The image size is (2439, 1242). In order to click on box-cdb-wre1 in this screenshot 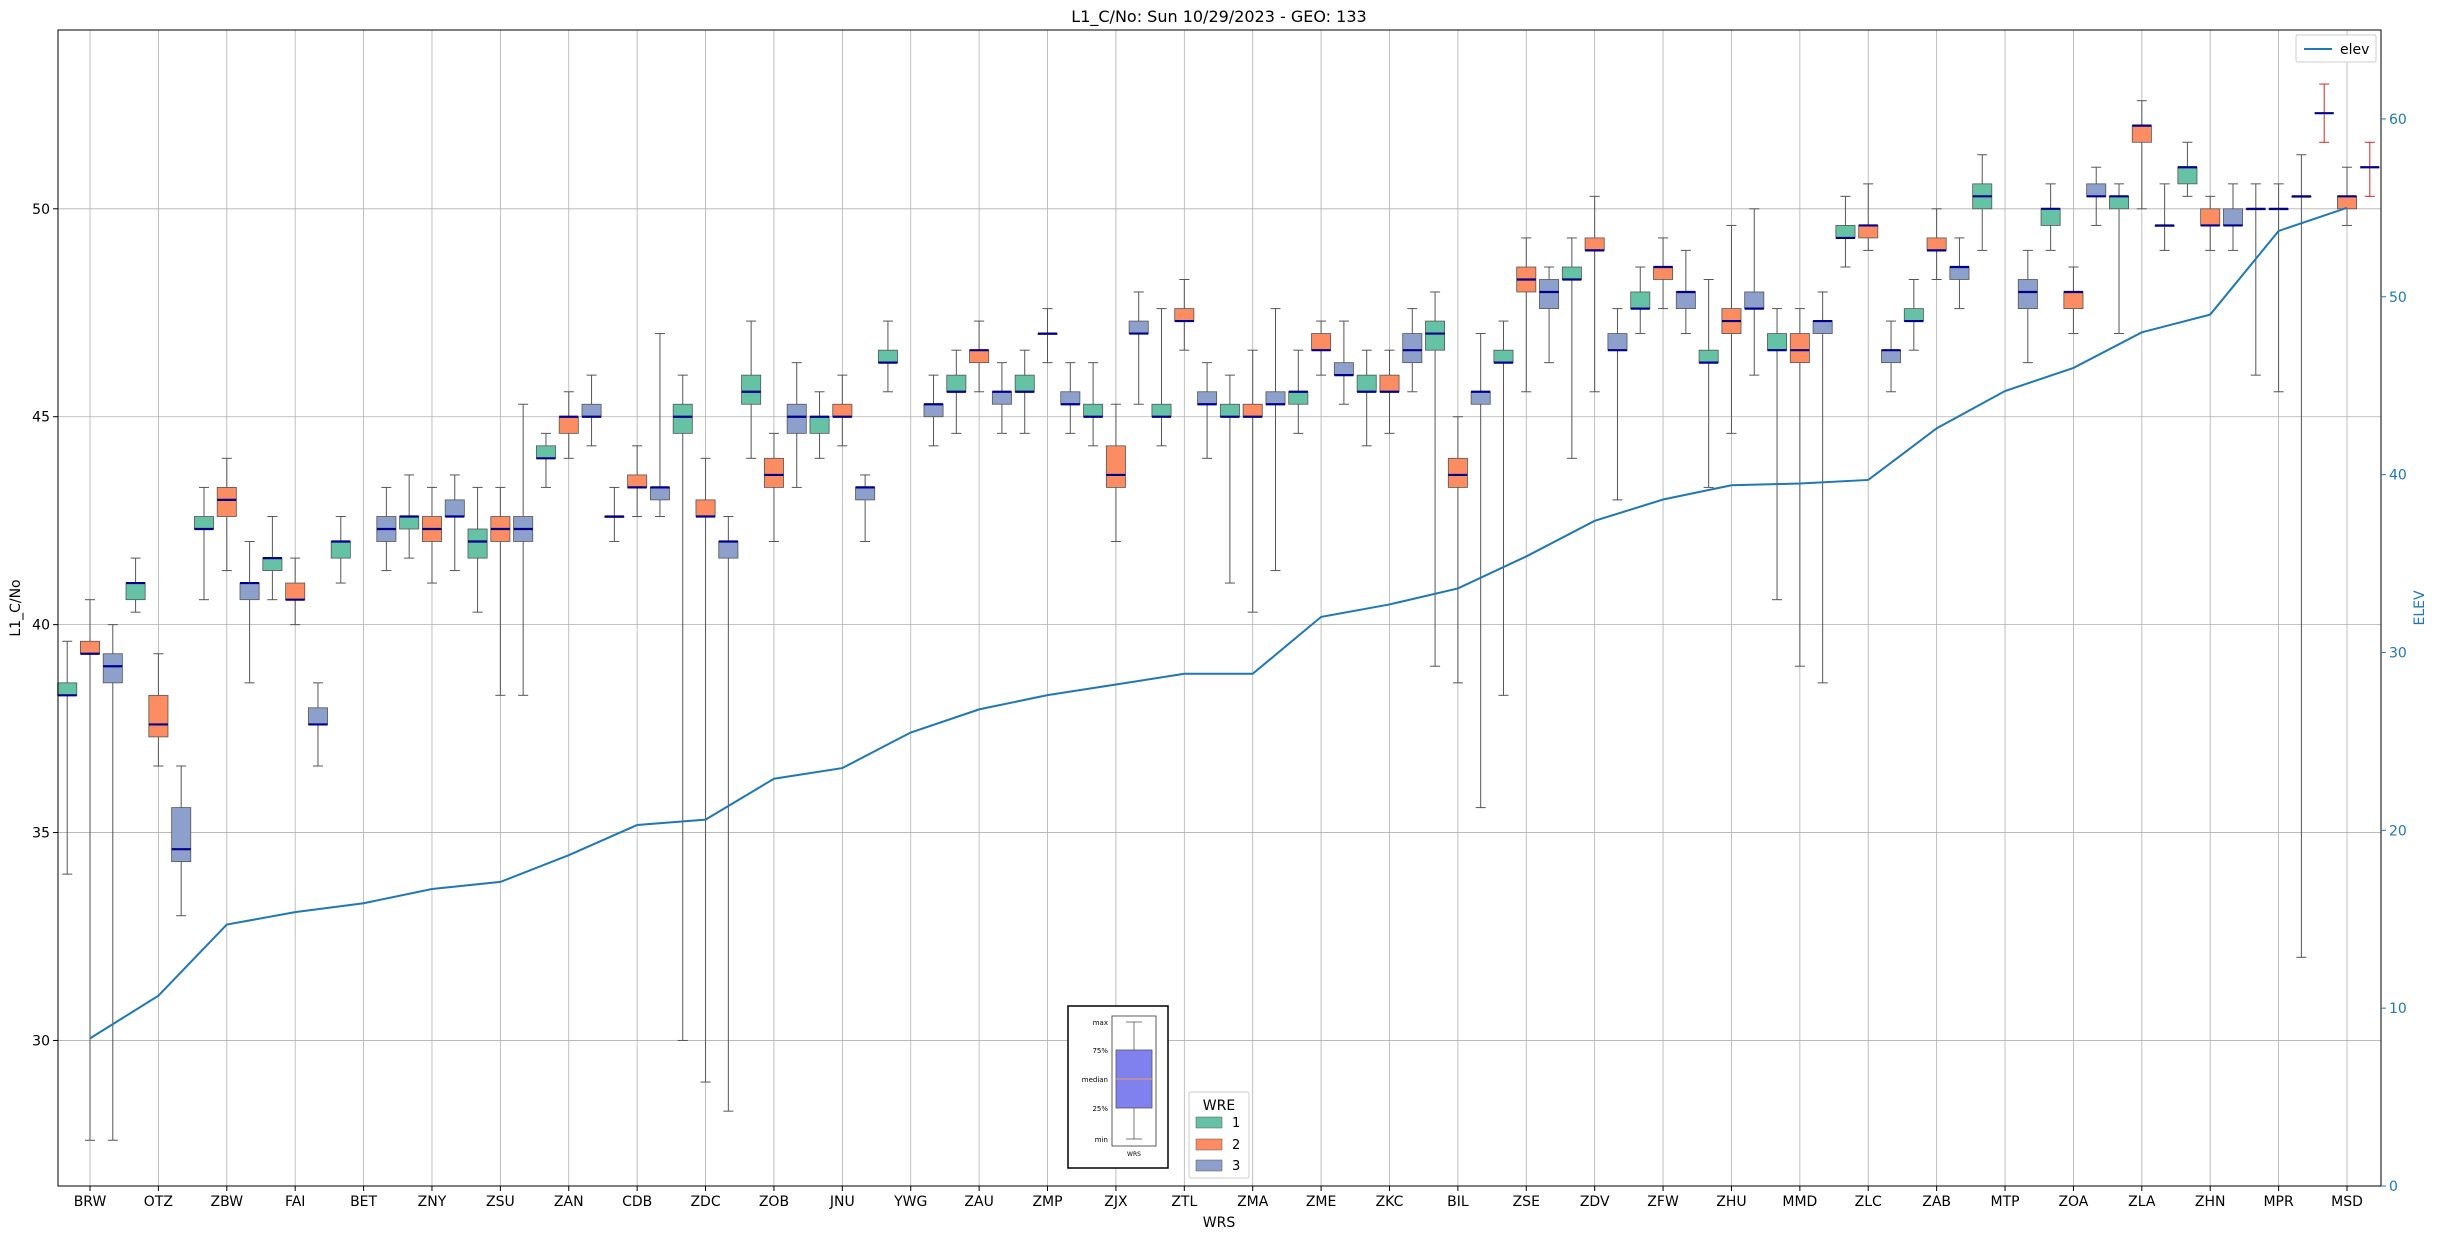, I will do `click(614, 514)`.